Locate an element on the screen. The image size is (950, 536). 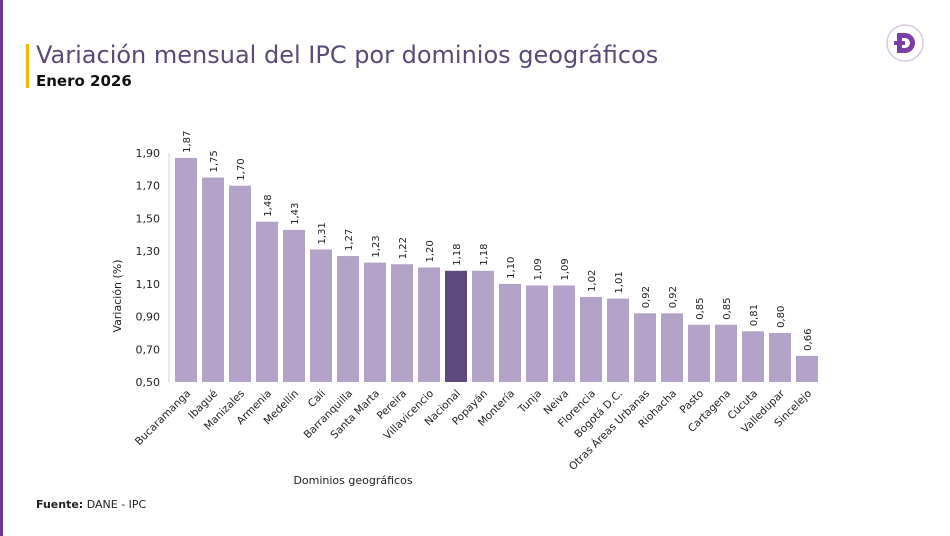
bar-villavicencio is located at coordinates (429, 324).